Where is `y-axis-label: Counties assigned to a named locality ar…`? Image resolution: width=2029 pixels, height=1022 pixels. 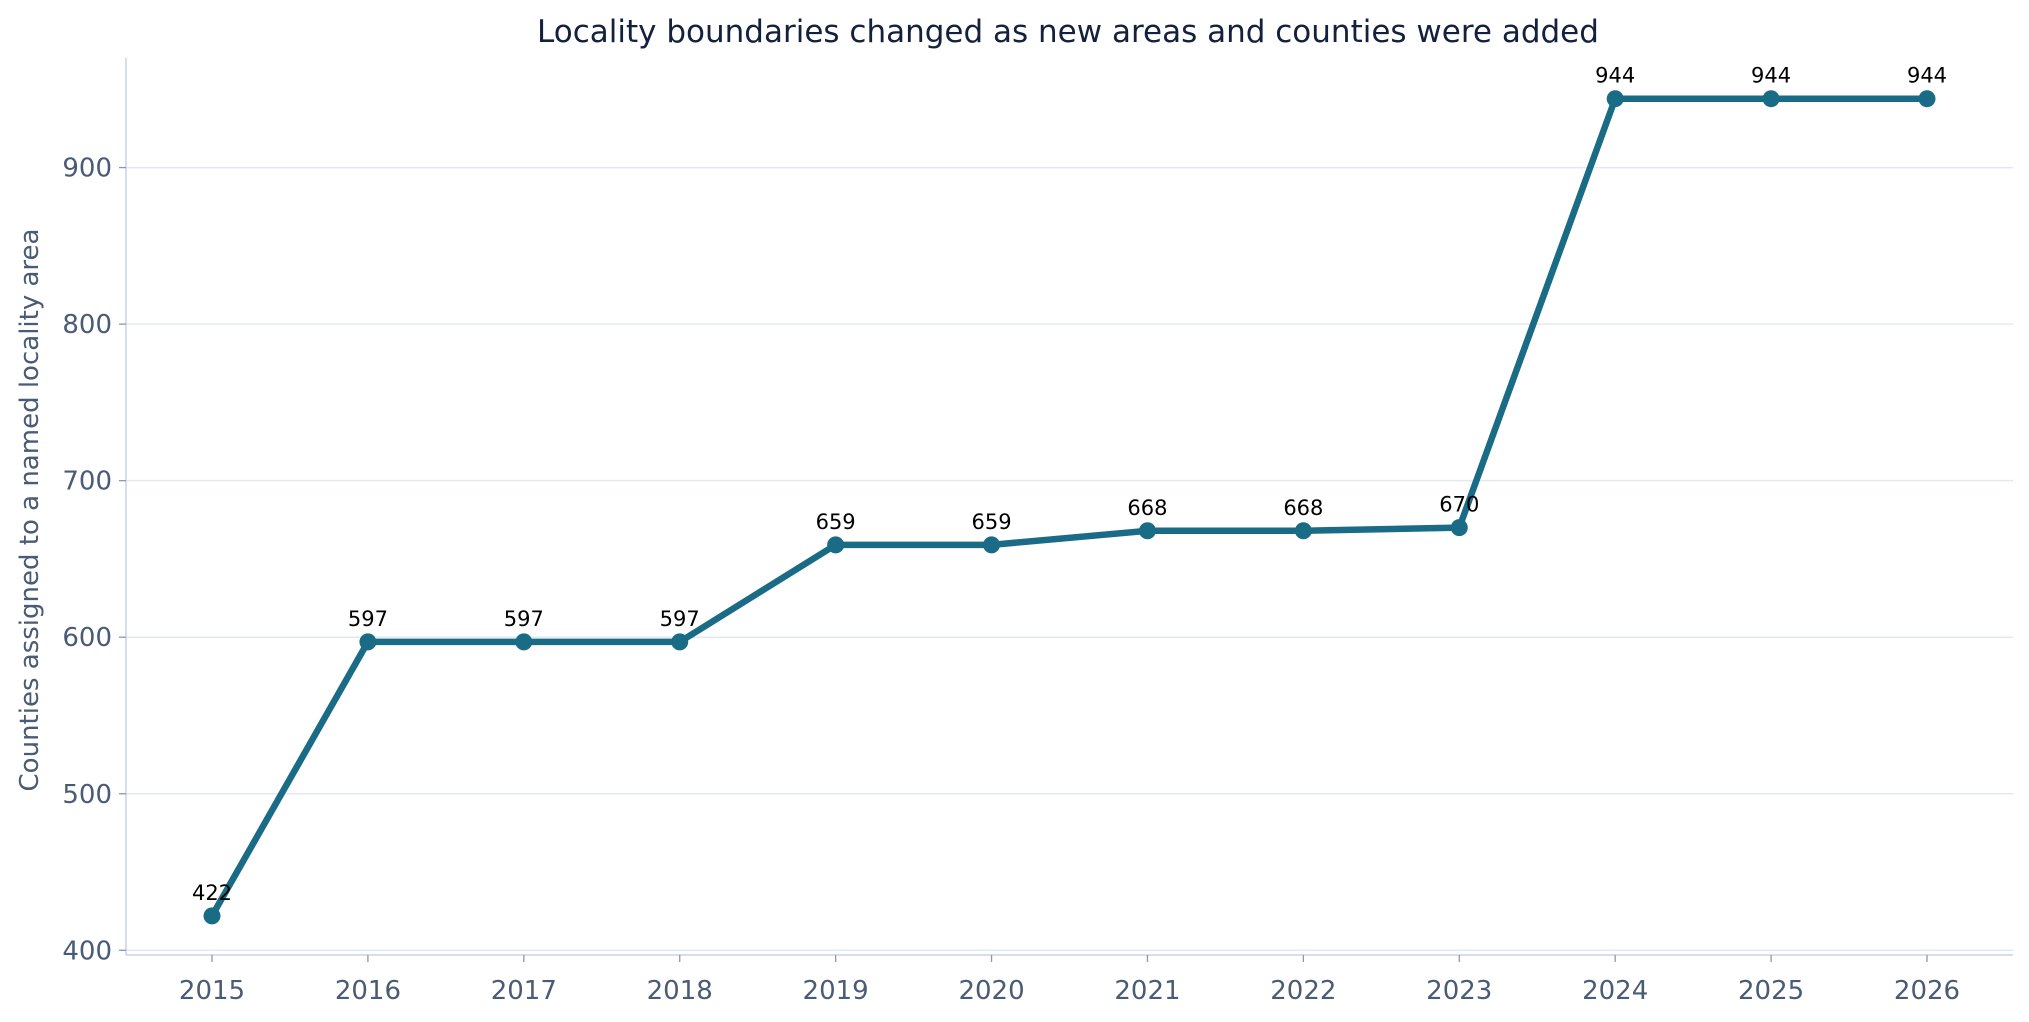
y-axis-label: Counties assigned to a named locality ar… is located at coordinates (30, 510).